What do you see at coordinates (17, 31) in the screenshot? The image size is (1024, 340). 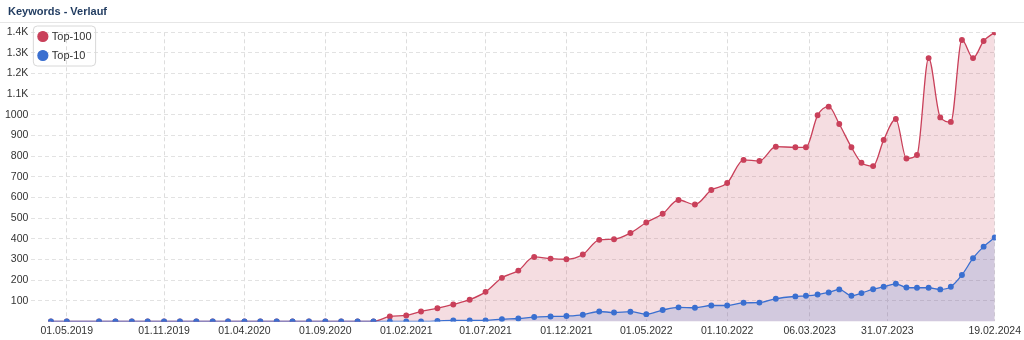 I see `y-tick-label: 1.4K` at bounding box center [17, 31].